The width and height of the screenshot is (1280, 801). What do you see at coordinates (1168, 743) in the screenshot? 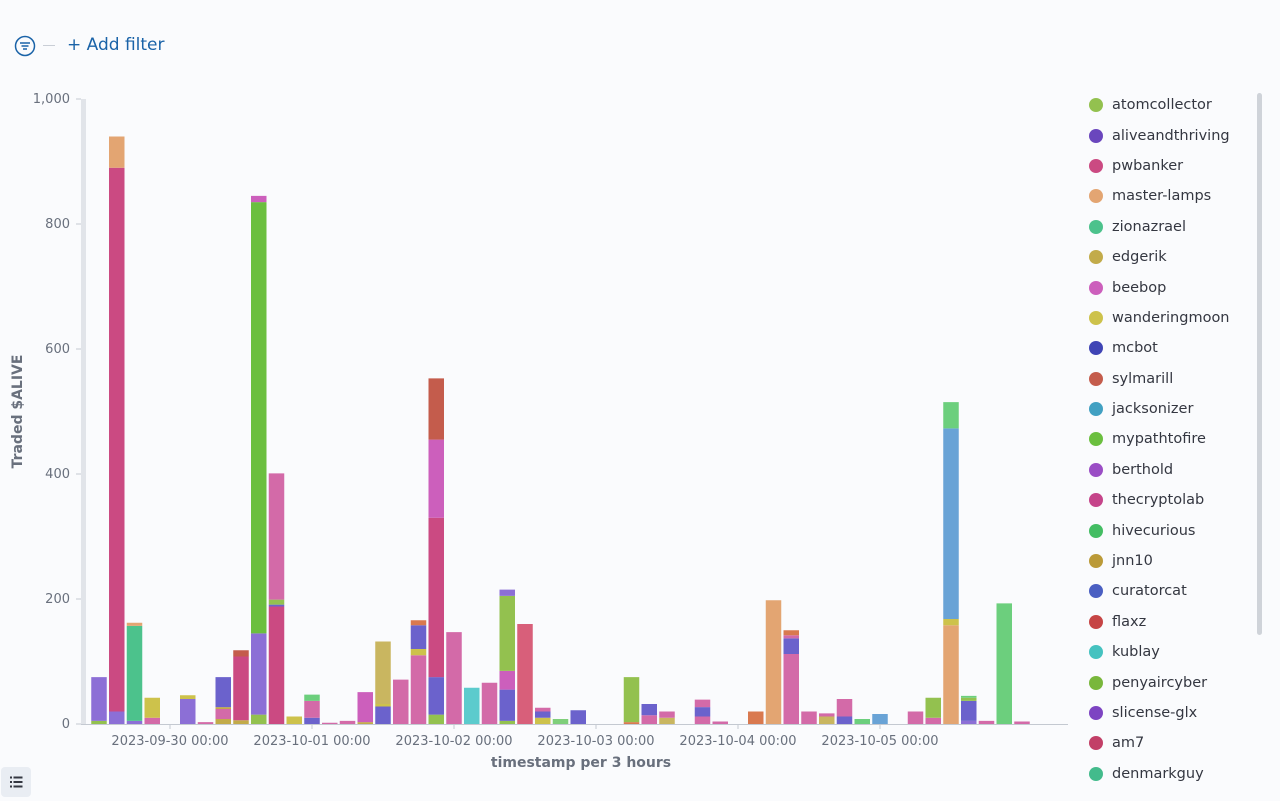
I see `legend-item: am7` at bounding box center [1168, 743].